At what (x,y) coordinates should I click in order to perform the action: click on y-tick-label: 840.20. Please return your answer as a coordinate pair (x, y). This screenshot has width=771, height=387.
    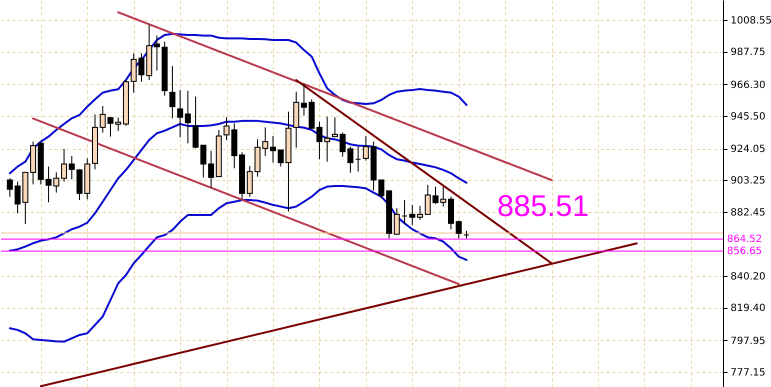
    Looking at the image, I should click on (748, 277).